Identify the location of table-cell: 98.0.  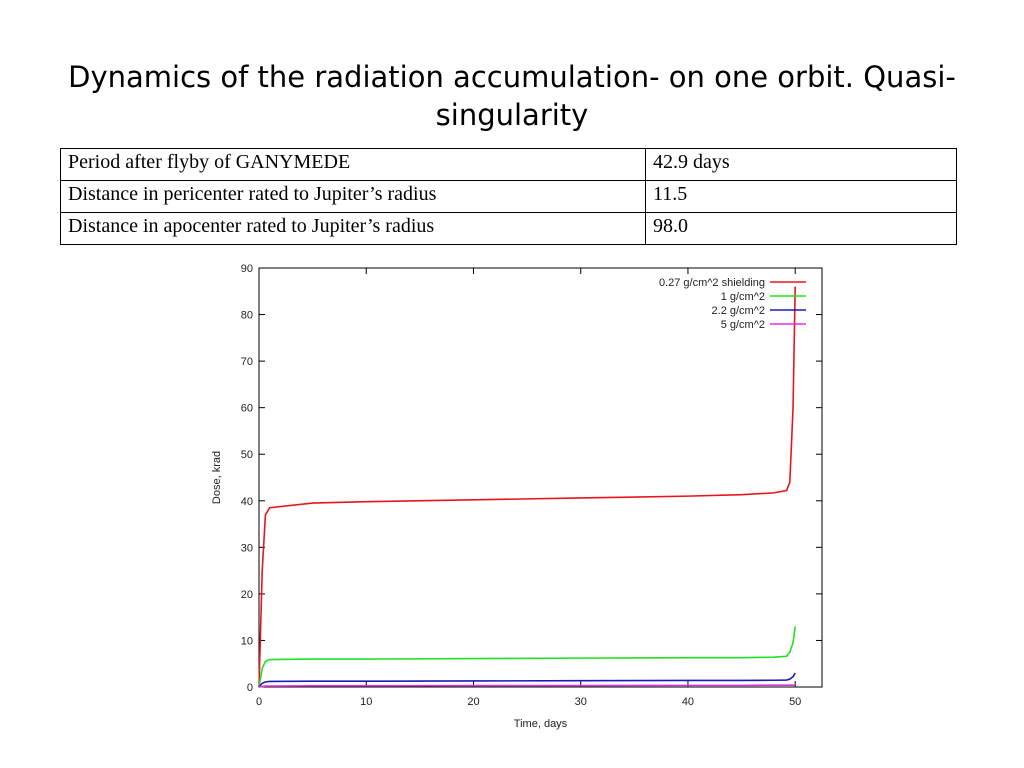
(801, 228).